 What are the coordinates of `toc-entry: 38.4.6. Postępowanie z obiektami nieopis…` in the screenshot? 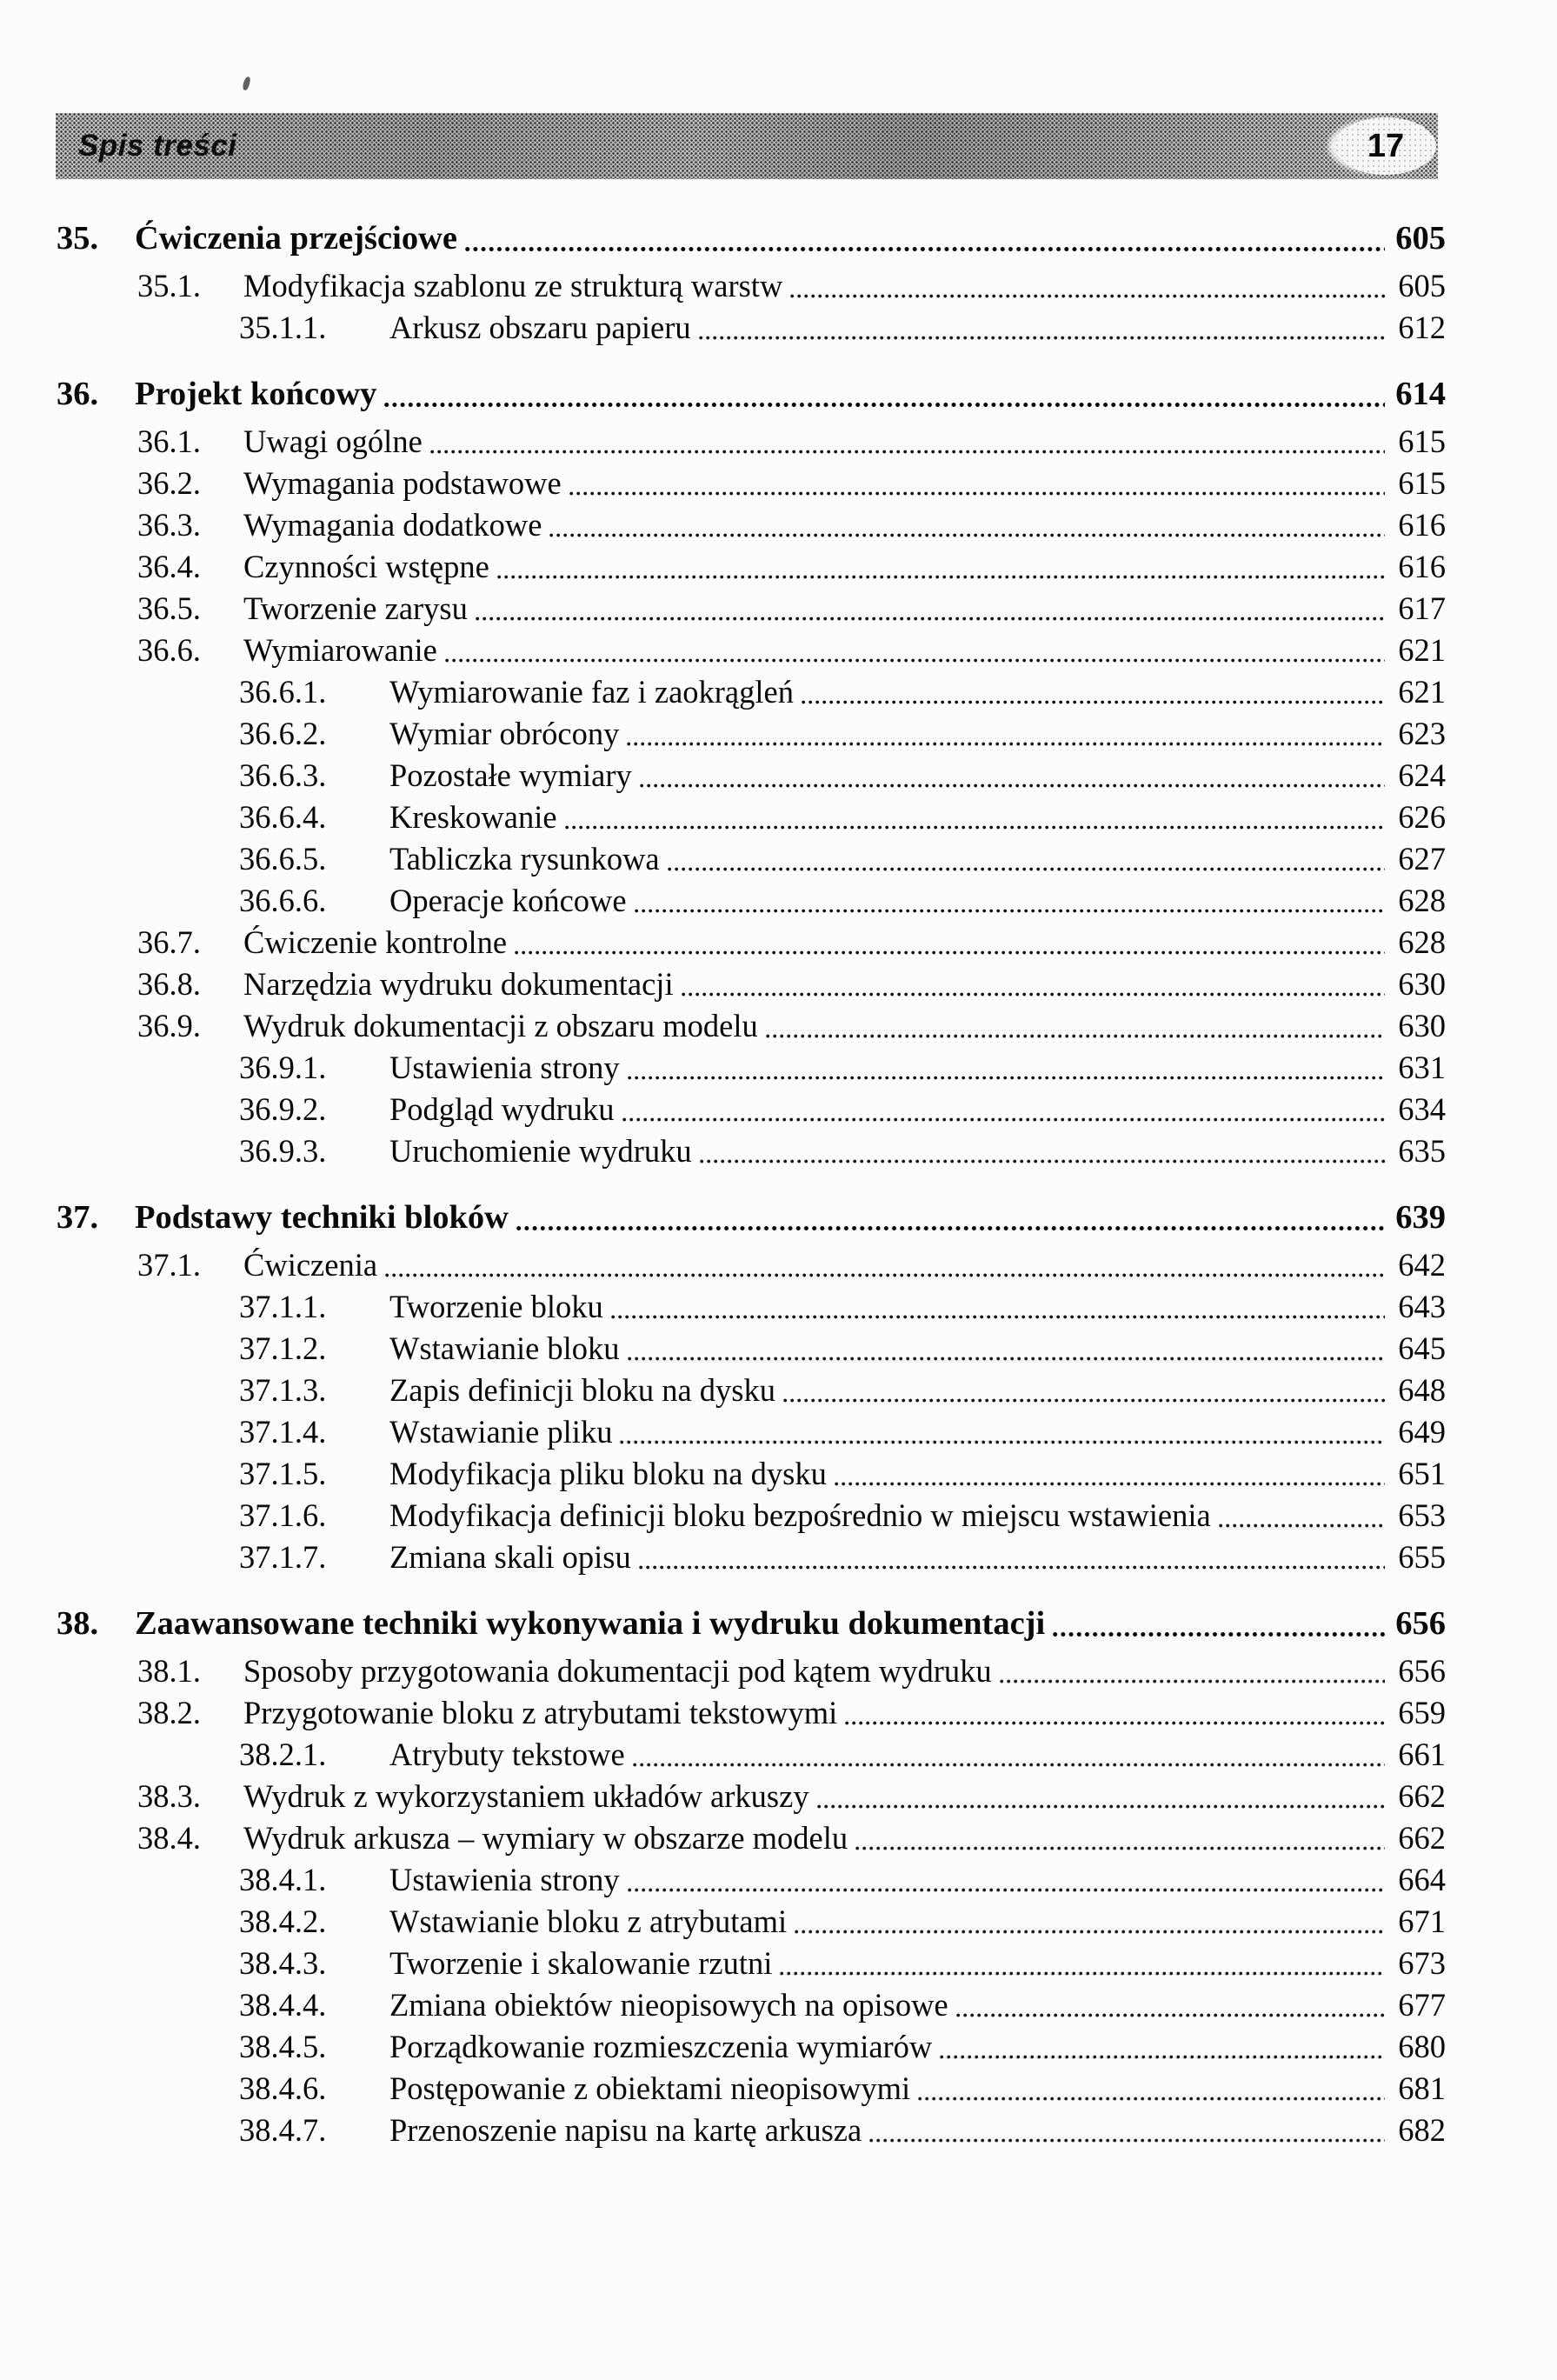 It's located at (751, 2089).